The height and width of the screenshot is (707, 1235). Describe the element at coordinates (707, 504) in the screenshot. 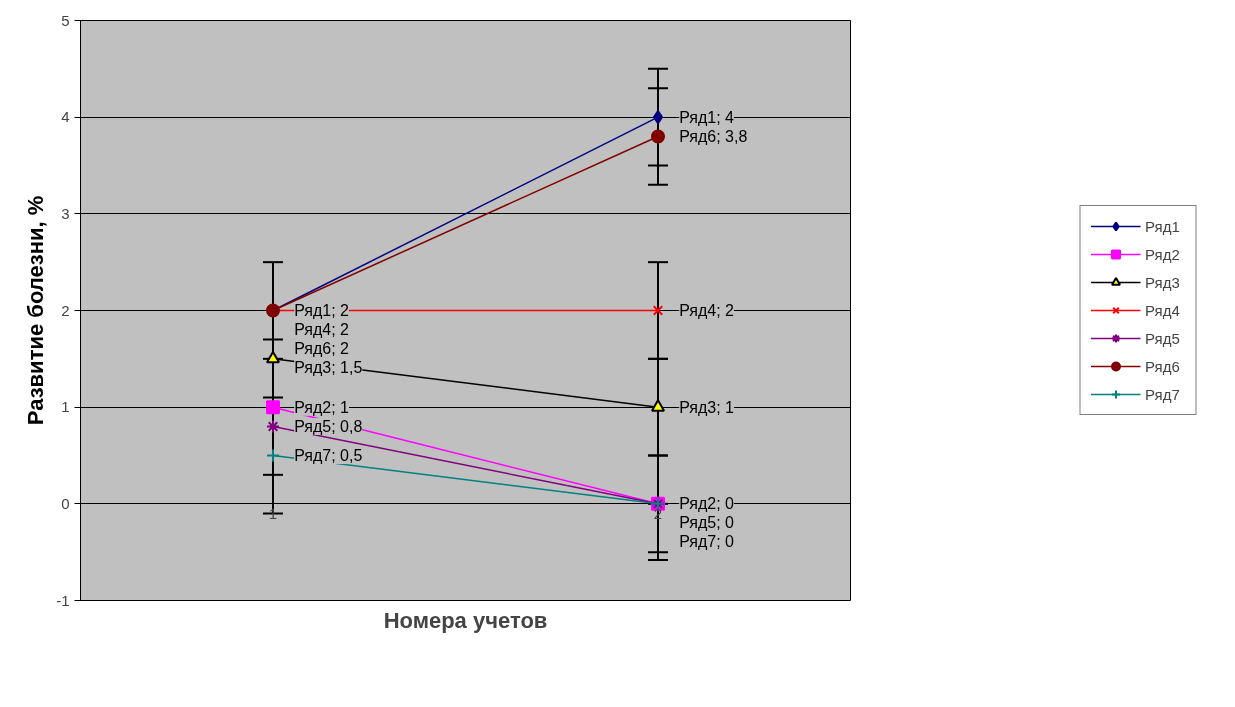

I see `data-label: Ряд2; 0` at that location.